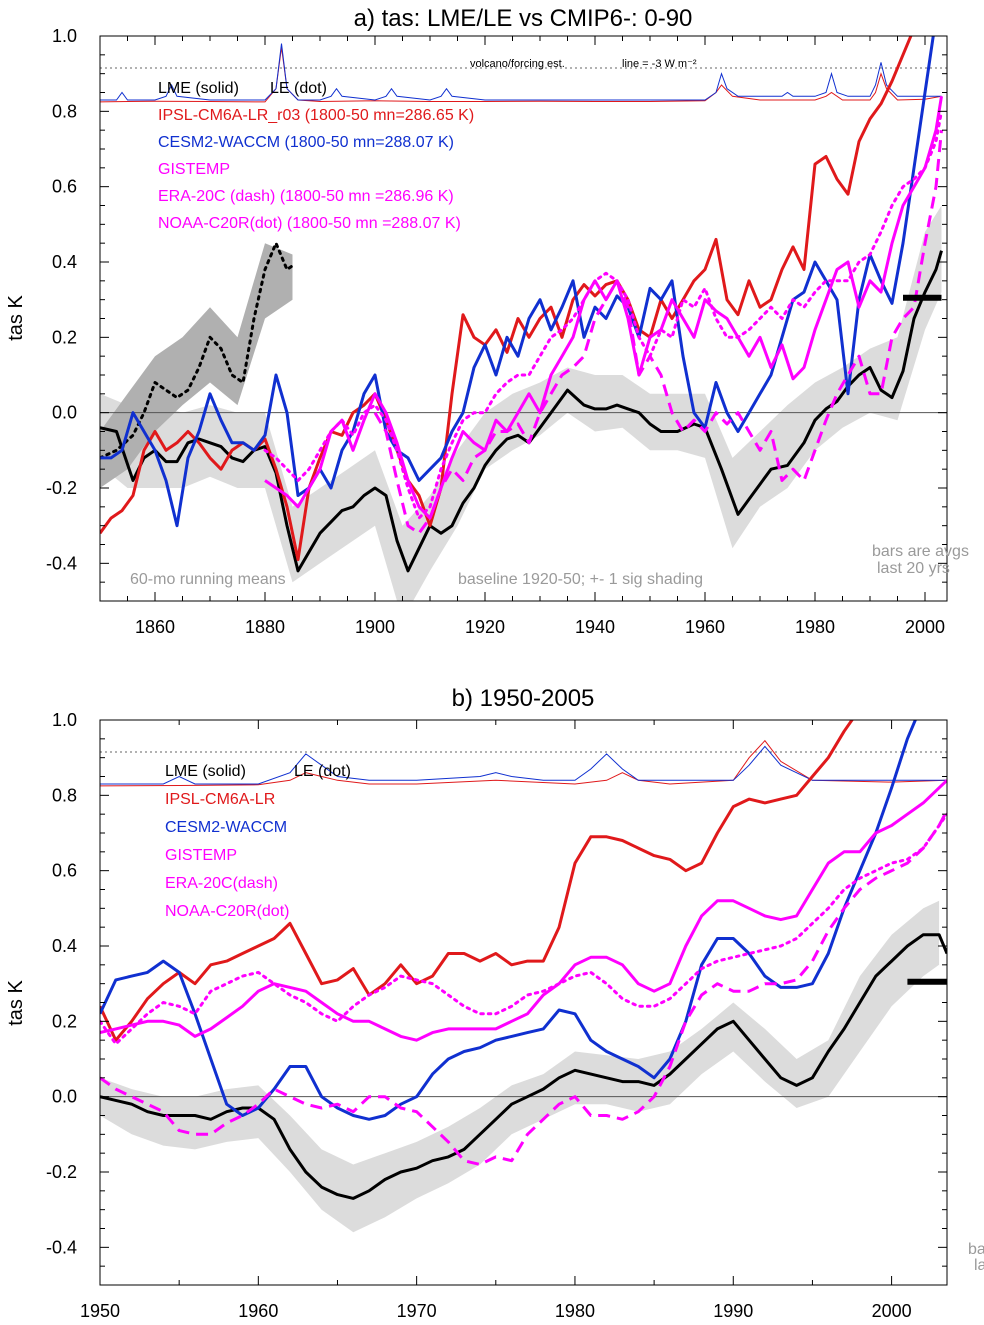  What do you see at coordinates (220, 799) in the screenshot?
I see `panel-b-legend-ipsl: IPSL-CM6A-LR` at bounding box center [220, 799].